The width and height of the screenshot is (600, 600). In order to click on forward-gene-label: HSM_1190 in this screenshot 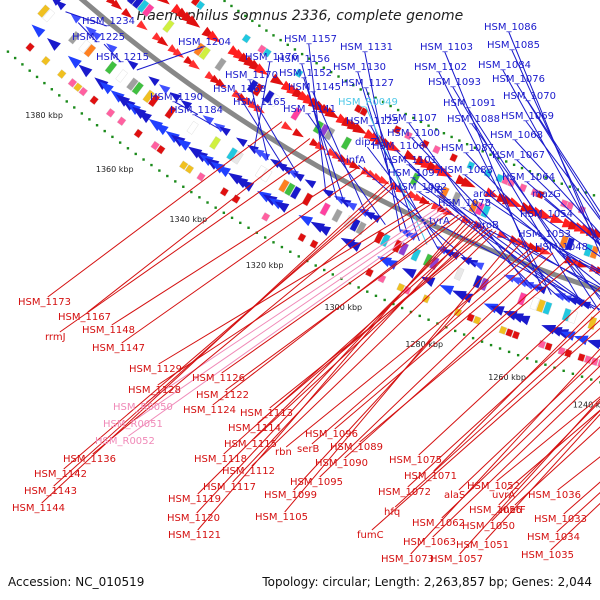, I will do `click(176, 97)`.